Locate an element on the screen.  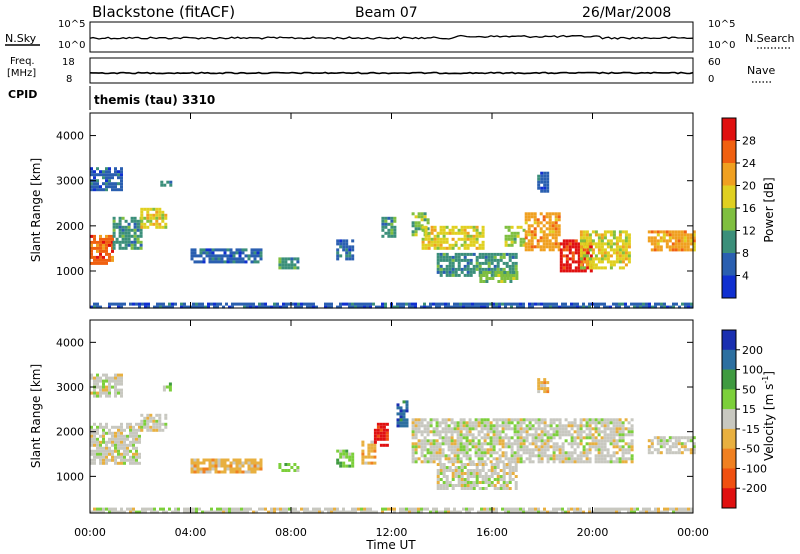
colorbar-swatch is located at coordinates (729, 287).